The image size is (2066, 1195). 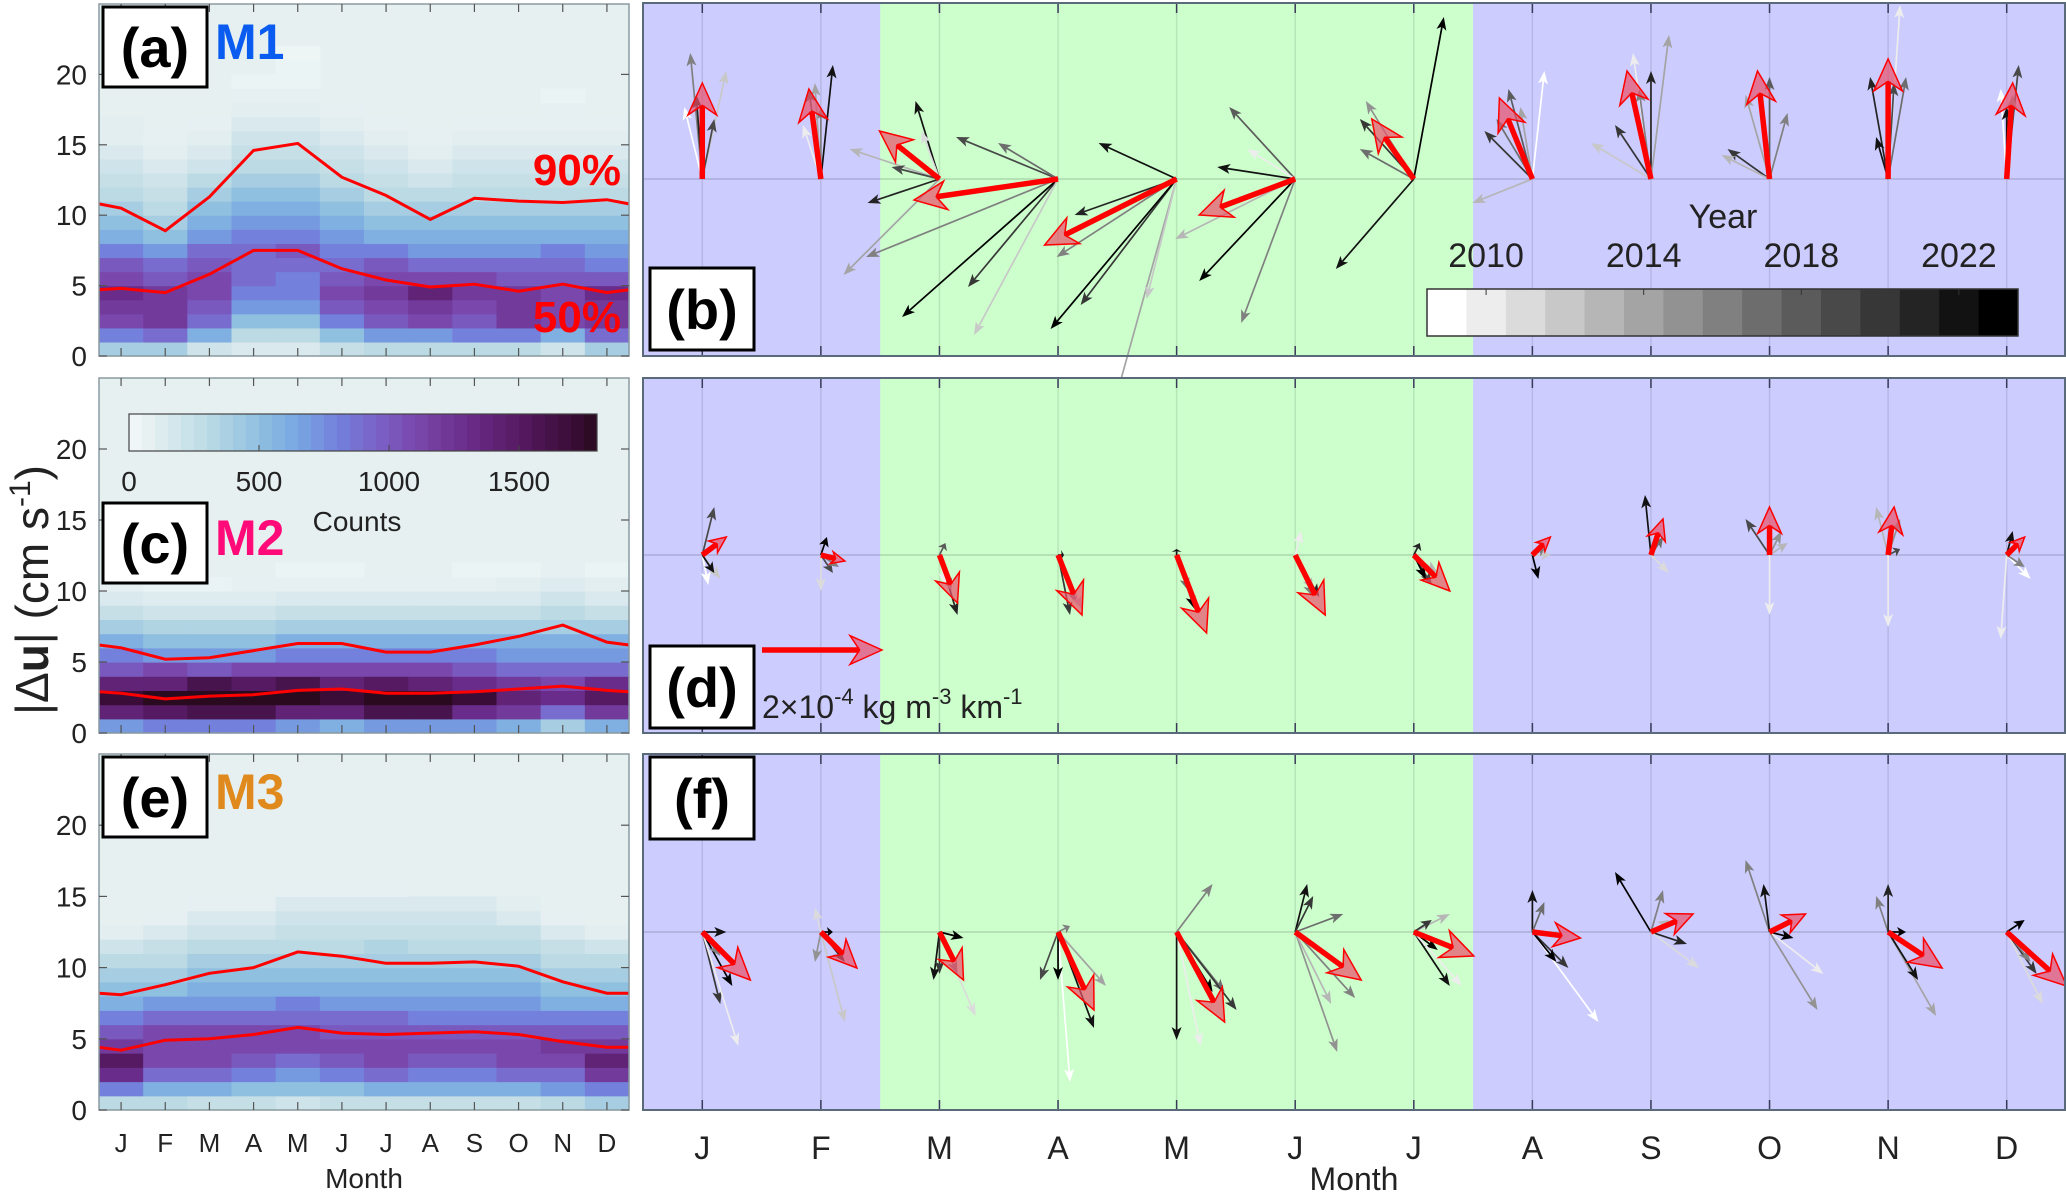 I want to click on y-tick-label: 20, so click(x=71, y=825).